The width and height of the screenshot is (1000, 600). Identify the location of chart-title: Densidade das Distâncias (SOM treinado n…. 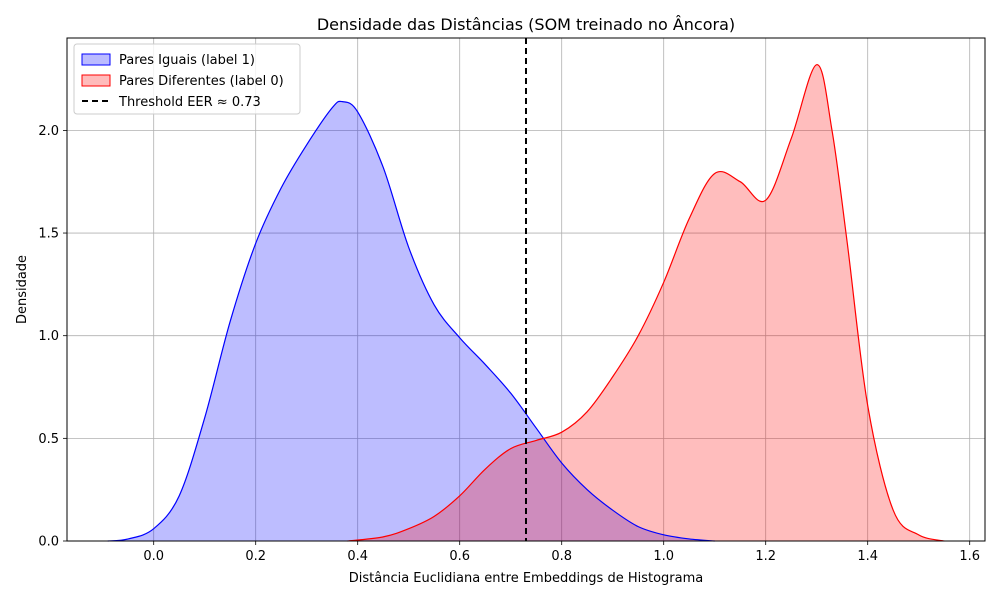
(526, 24).